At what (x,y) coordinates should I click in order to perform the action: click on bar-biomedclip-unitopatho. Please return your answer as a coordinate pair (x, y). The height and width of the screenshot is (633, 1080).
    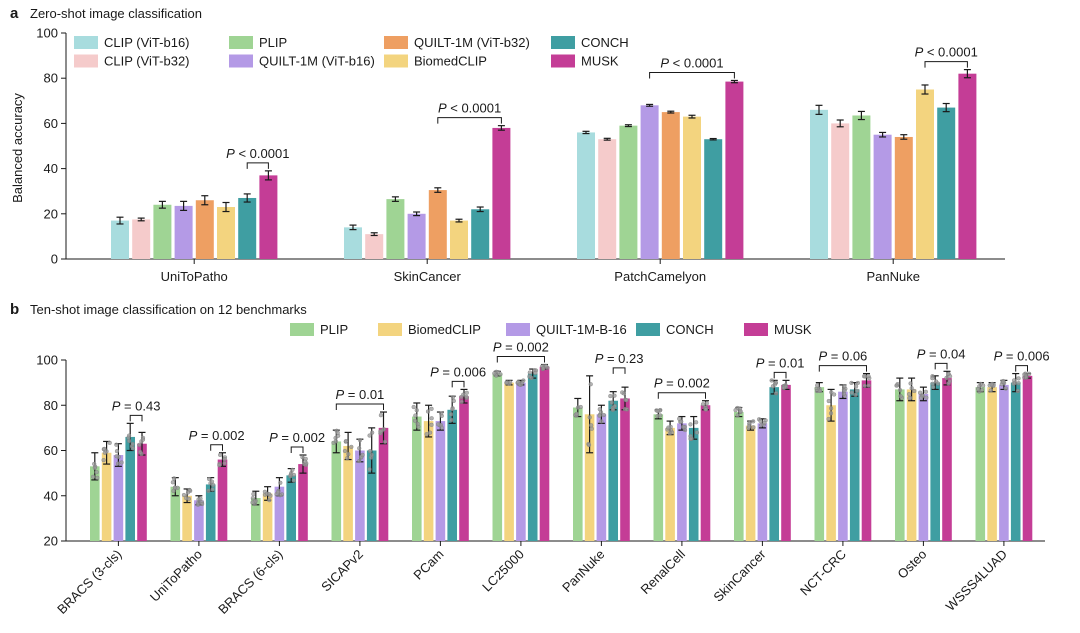
    Looking at the image, I should click on (187, 518).